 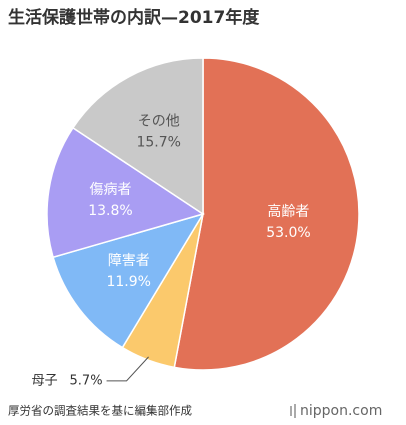 What do you see at coordinates (158, 143) in the screenshot?
I see `slice-value-label: 15.7%` at bounding box center [158, 143].